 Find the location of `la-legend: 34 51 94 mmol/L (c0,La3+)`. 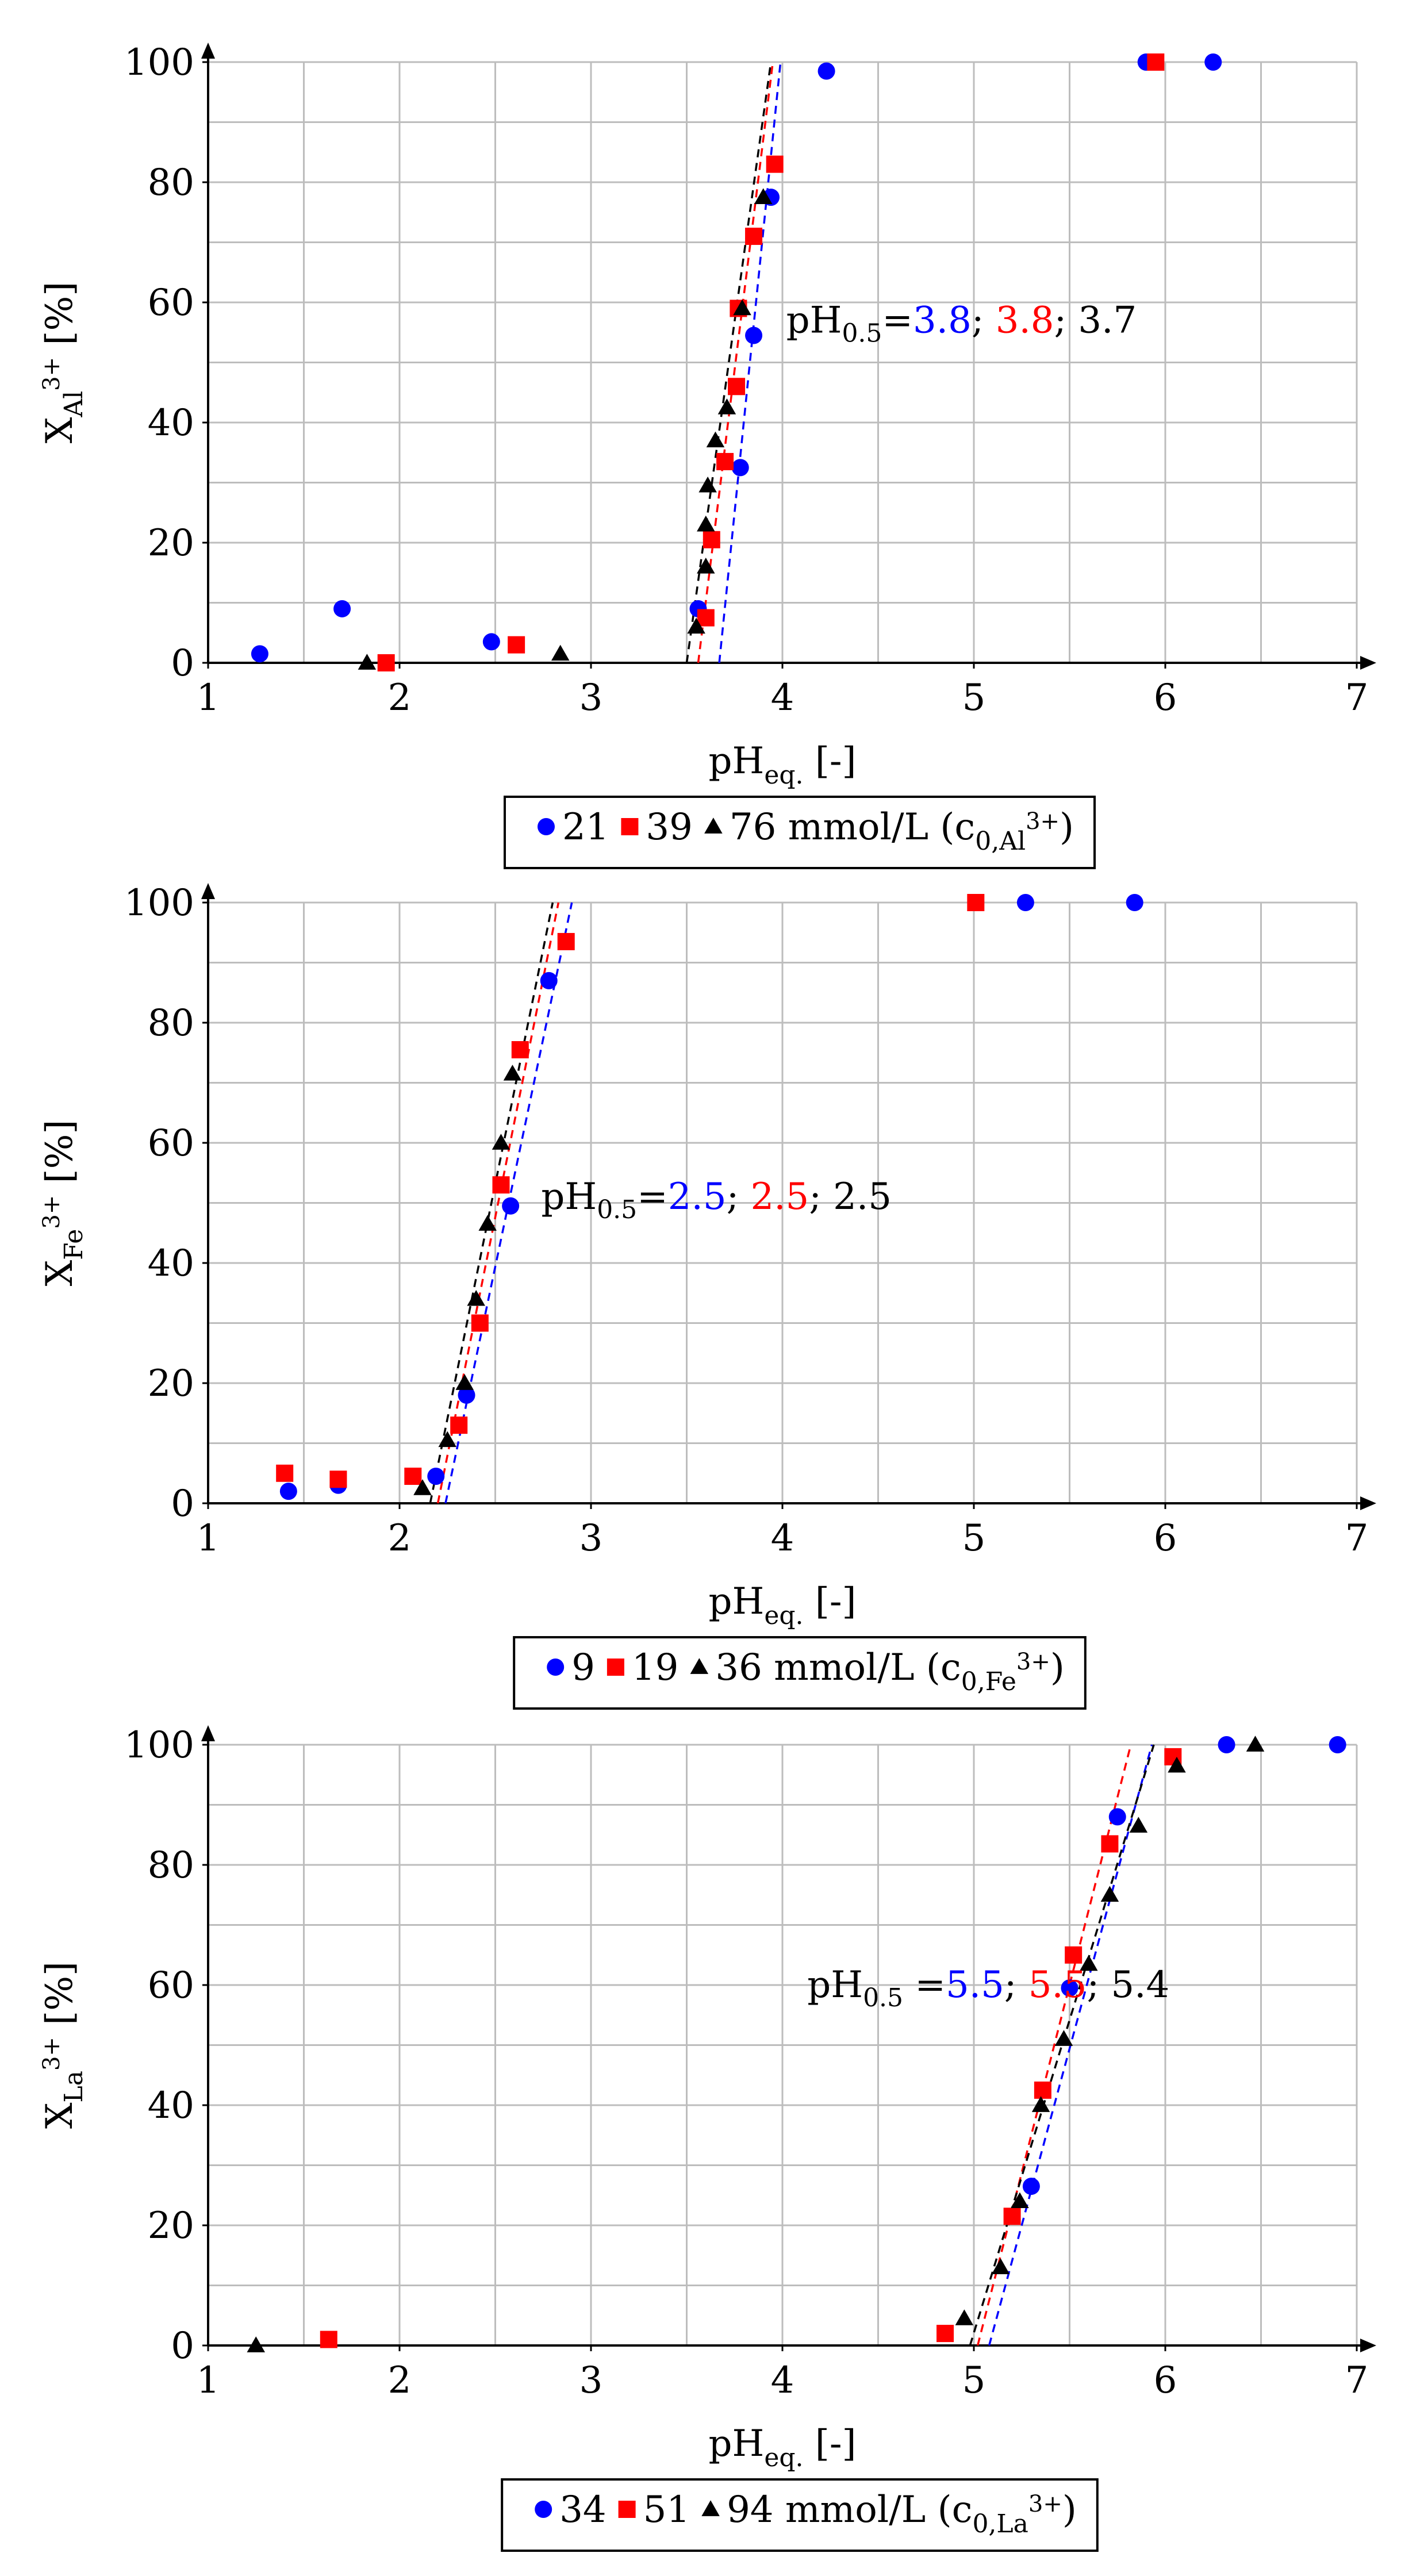

la-legend: 34 51 94 mmol/L (c0,La3+) is located at coordinates (800, 2515).